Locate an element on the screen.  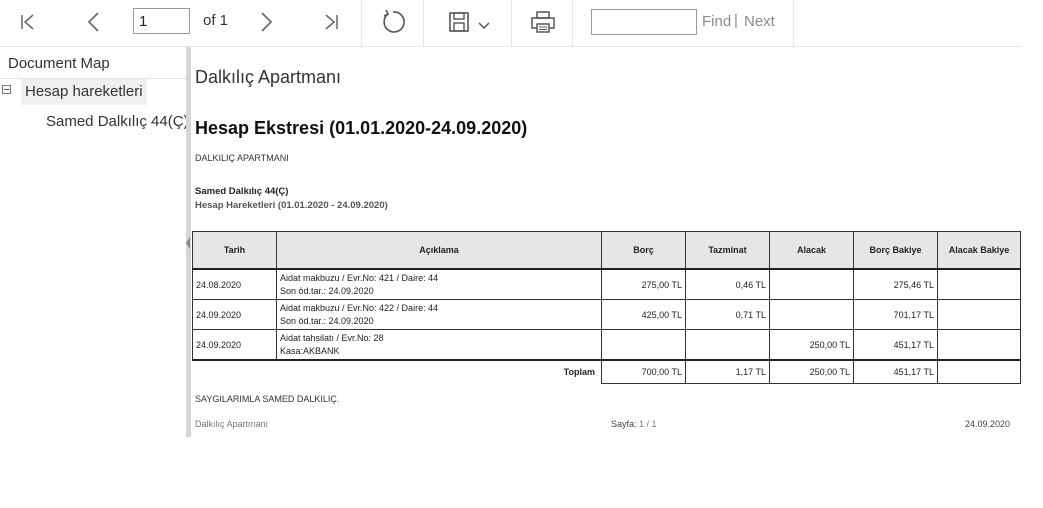
account-name: Samed Dalkılıç 44(Ç) is located at coordinates (242, 191).